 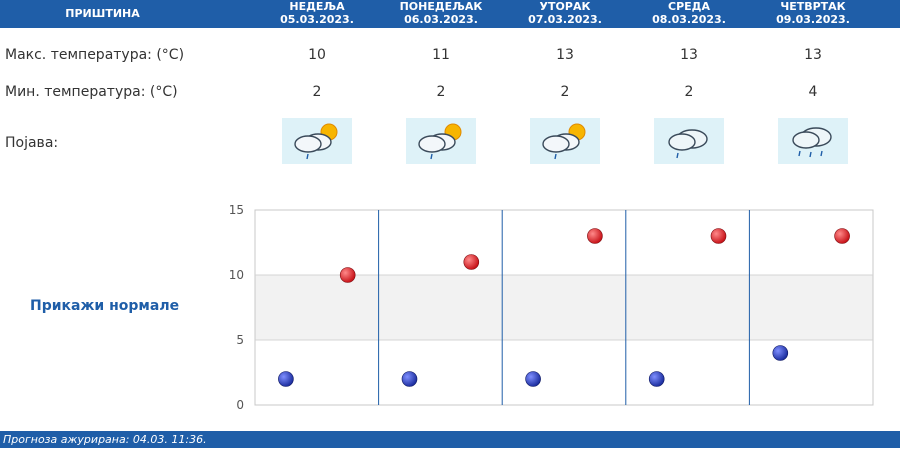 I want to click on day-date: 05.03.2023., so click(x=317, y=19).